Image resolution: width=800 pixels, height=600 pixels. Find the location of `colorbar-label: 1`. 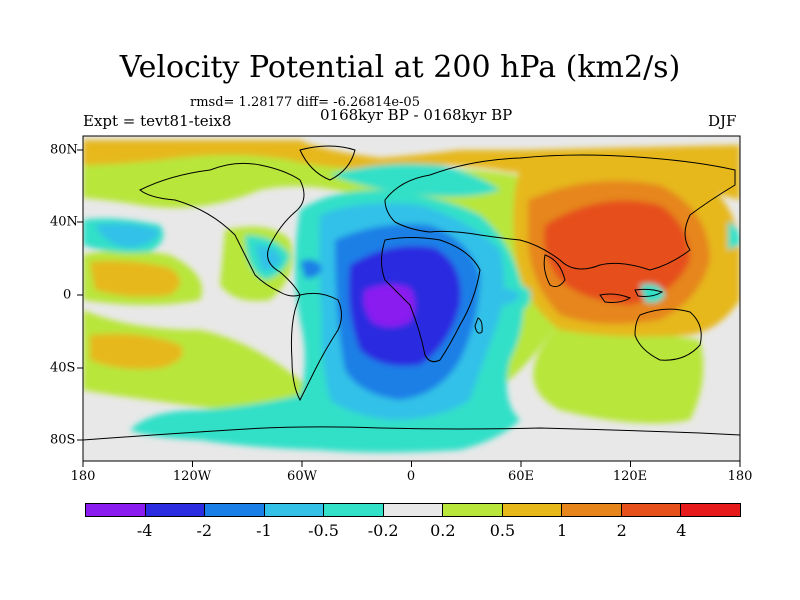

colorbar-label: 1 is located at coordinates (562, 530).